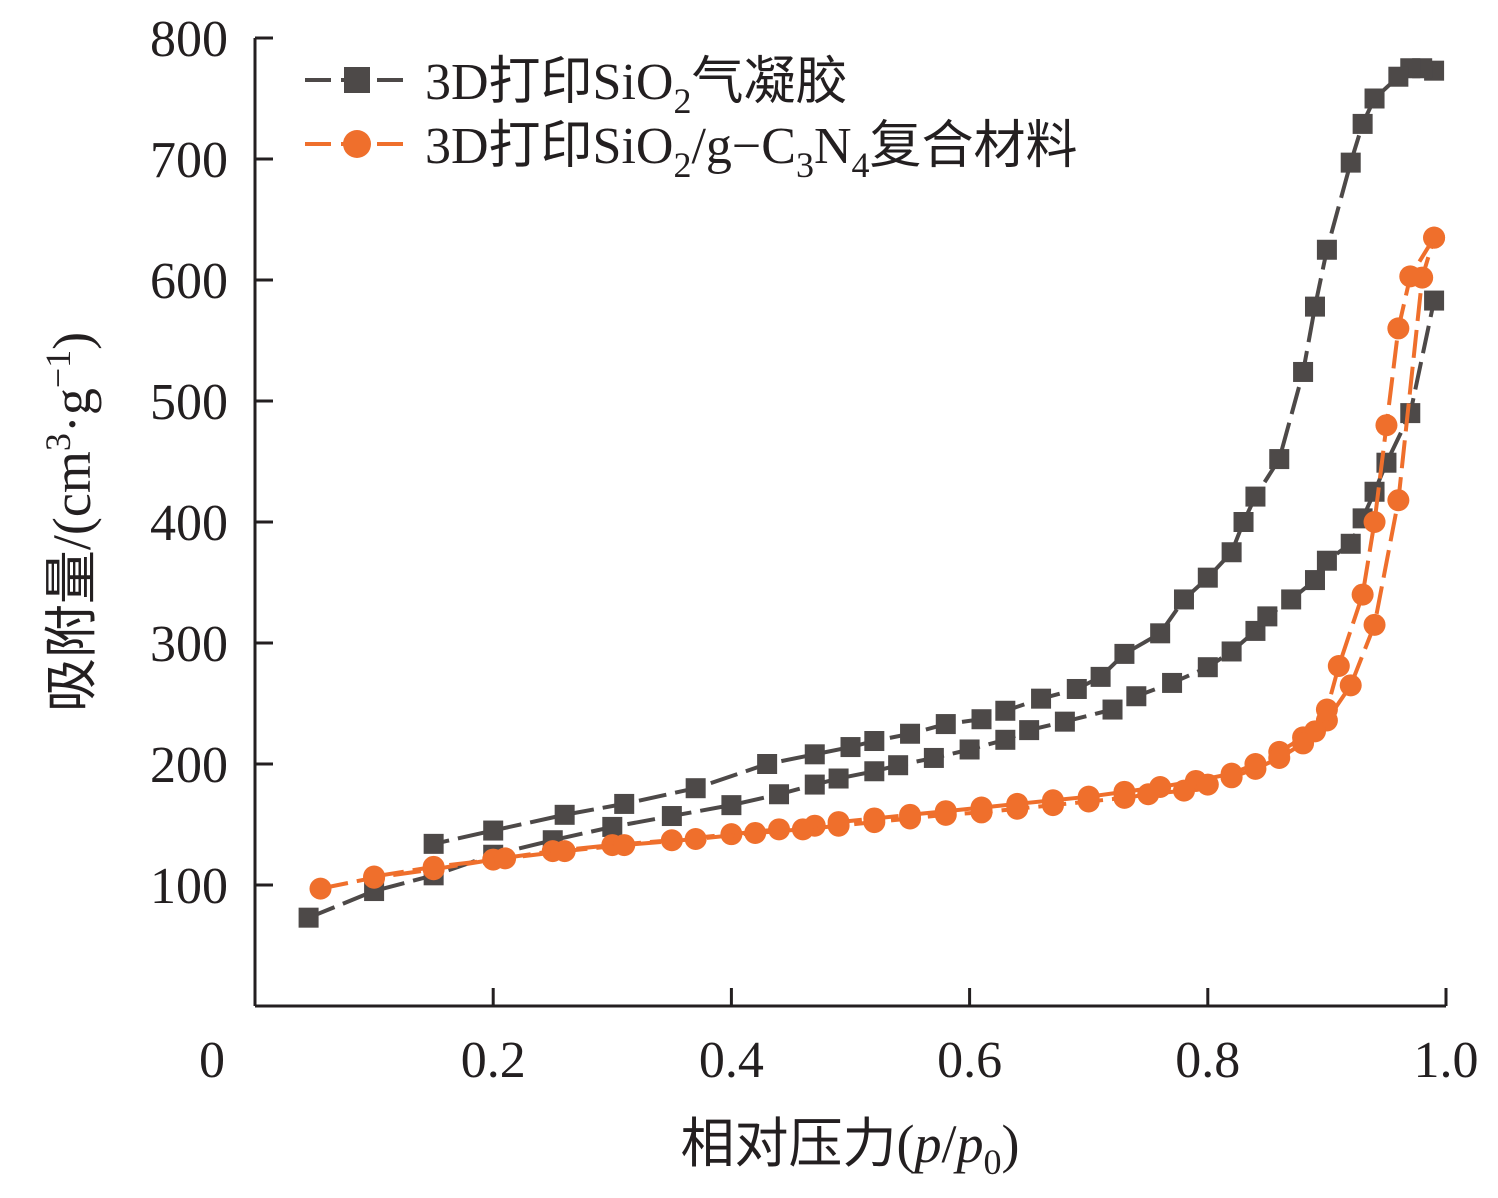 The height and width of the screenshot is (1198, 1498). Describe the element at coordinates (839, 1038) in the screenshot. I see `x-ticks: 0 0.2 0.4 0.6 0.8 1.0` at that location.